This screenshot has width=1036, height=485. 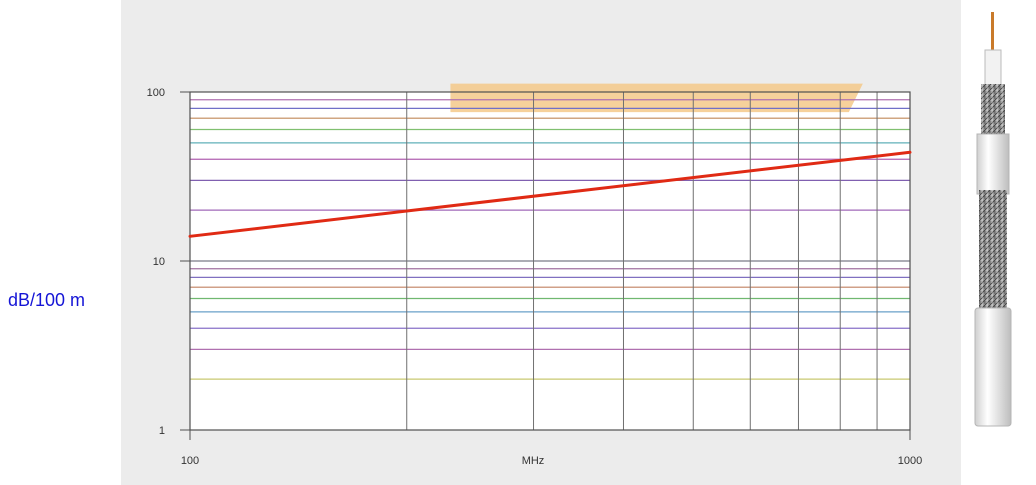 I want to click on cable-outer-jacket, so click(x=993, y=367).